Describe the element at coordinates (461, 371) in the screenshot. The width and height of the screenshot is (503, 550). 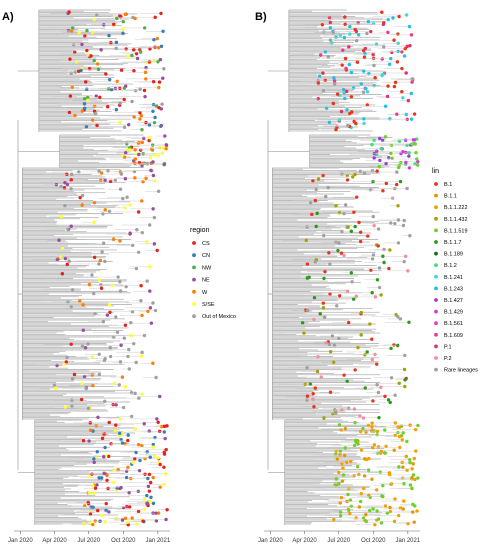
I see `legend-label: Rare lineages` at that location.